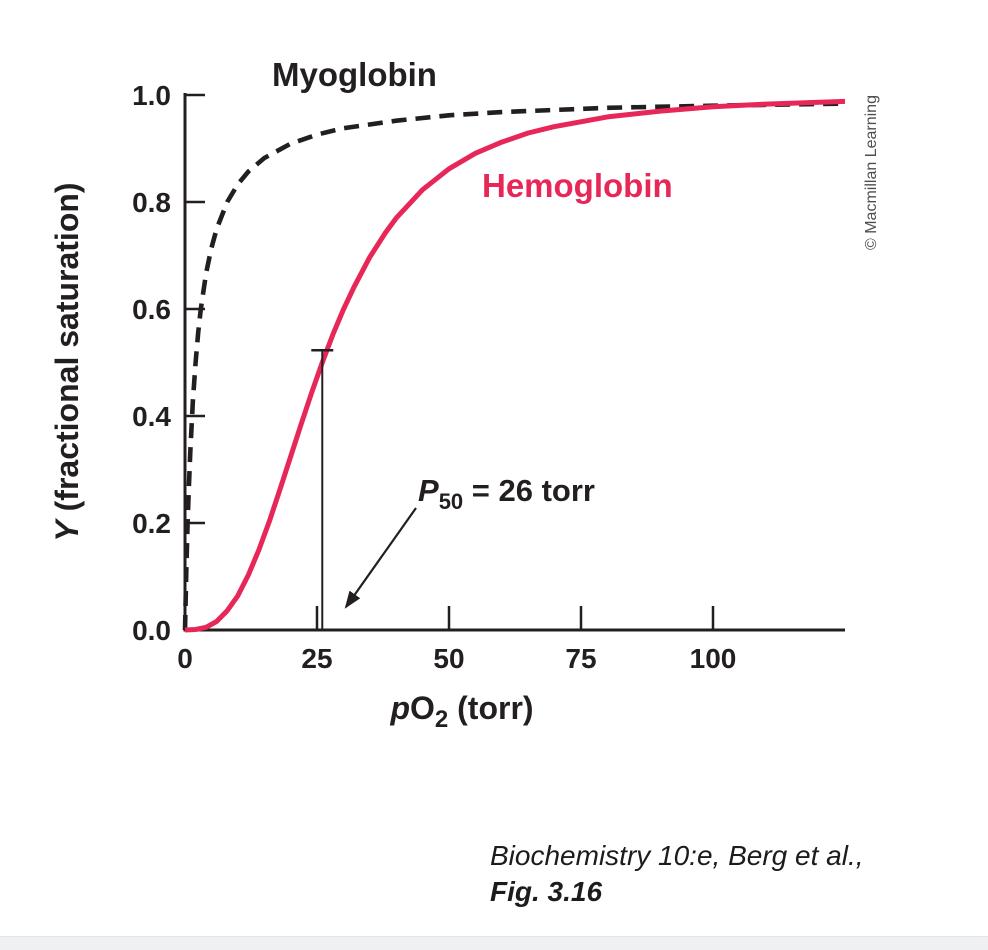 This screenshot has width=988, height=950. I want to click on x-axis-label: pO2 (torr), so click(461, 711).